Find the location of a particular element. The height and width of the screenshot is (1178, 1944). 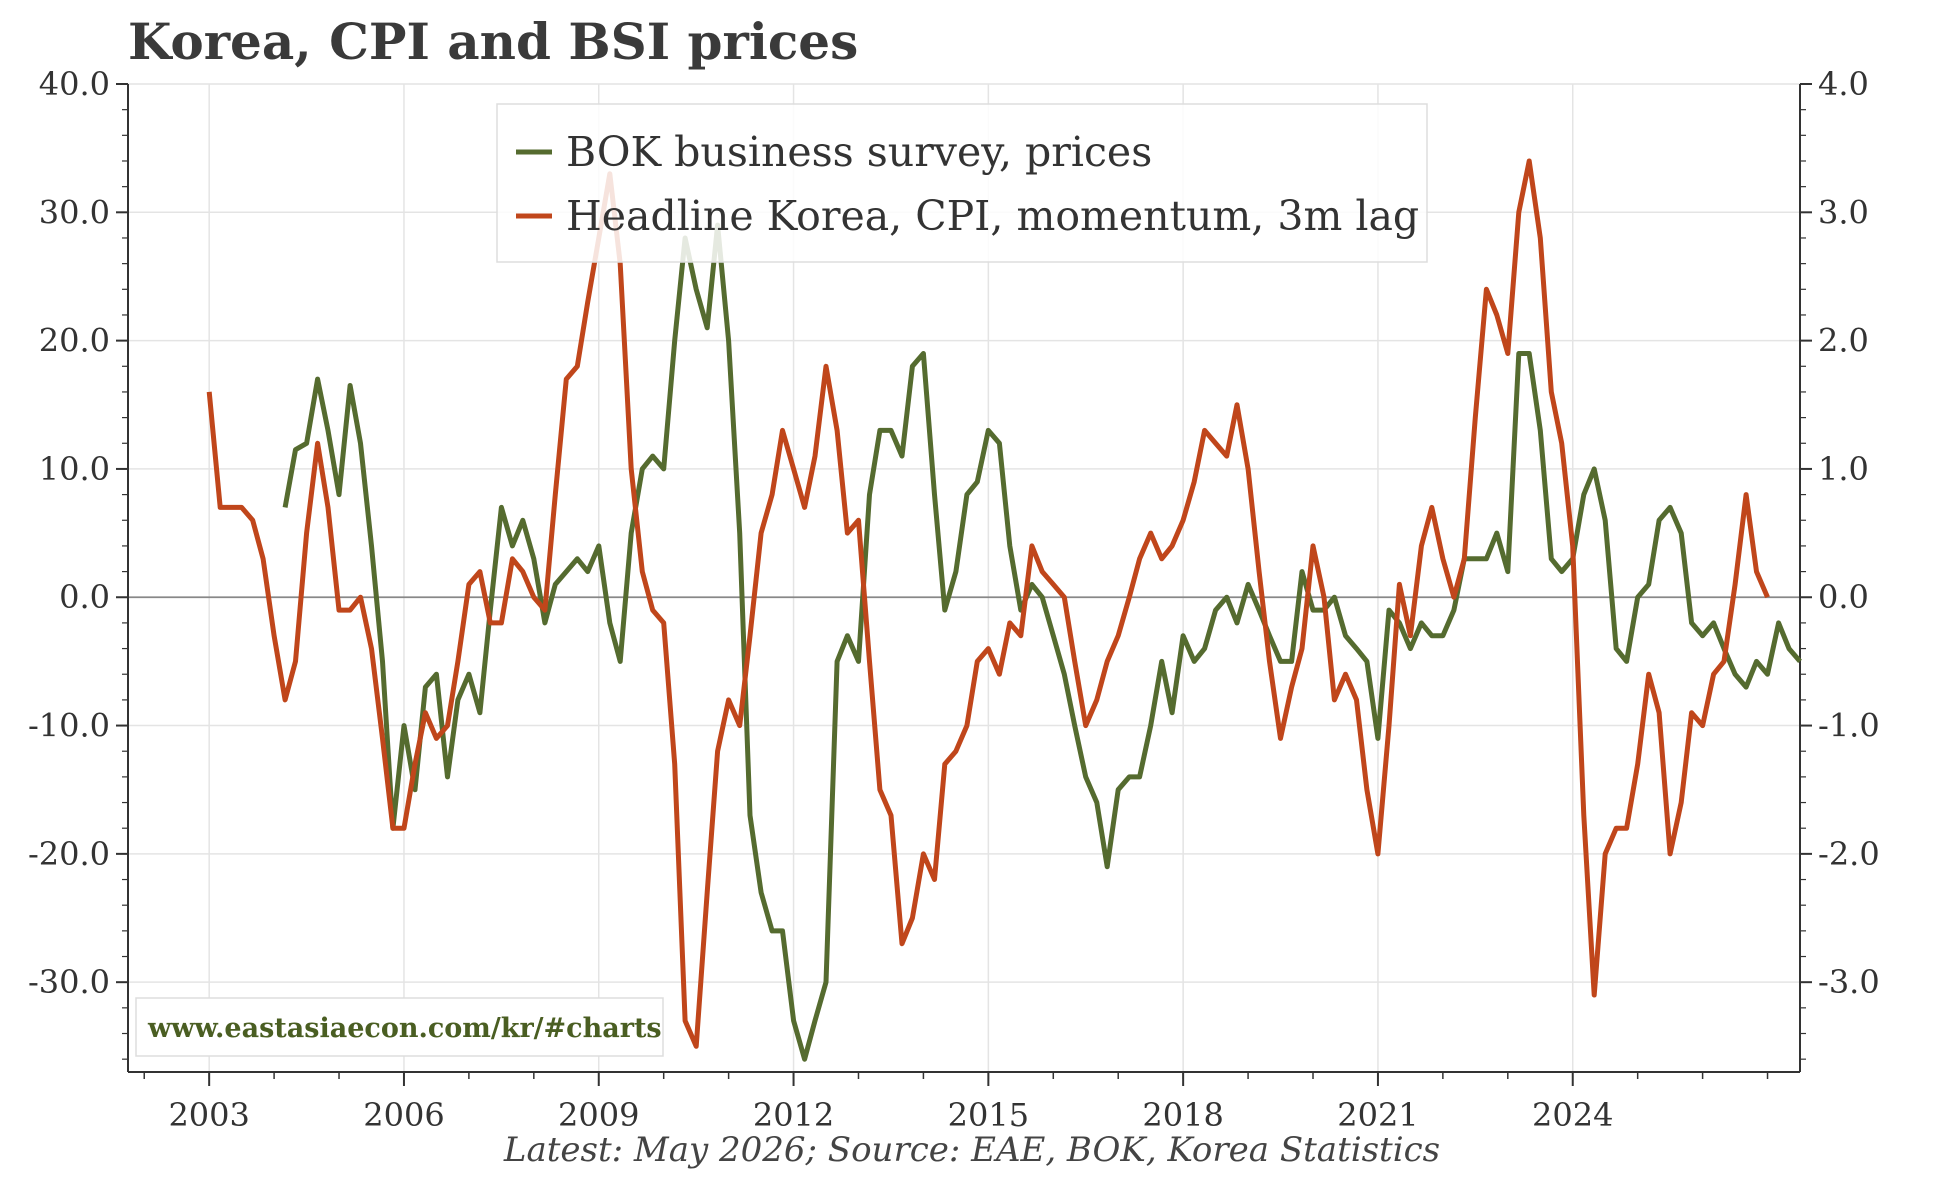

x-tick-label: 2003 is located at coordinates (208, 1115).